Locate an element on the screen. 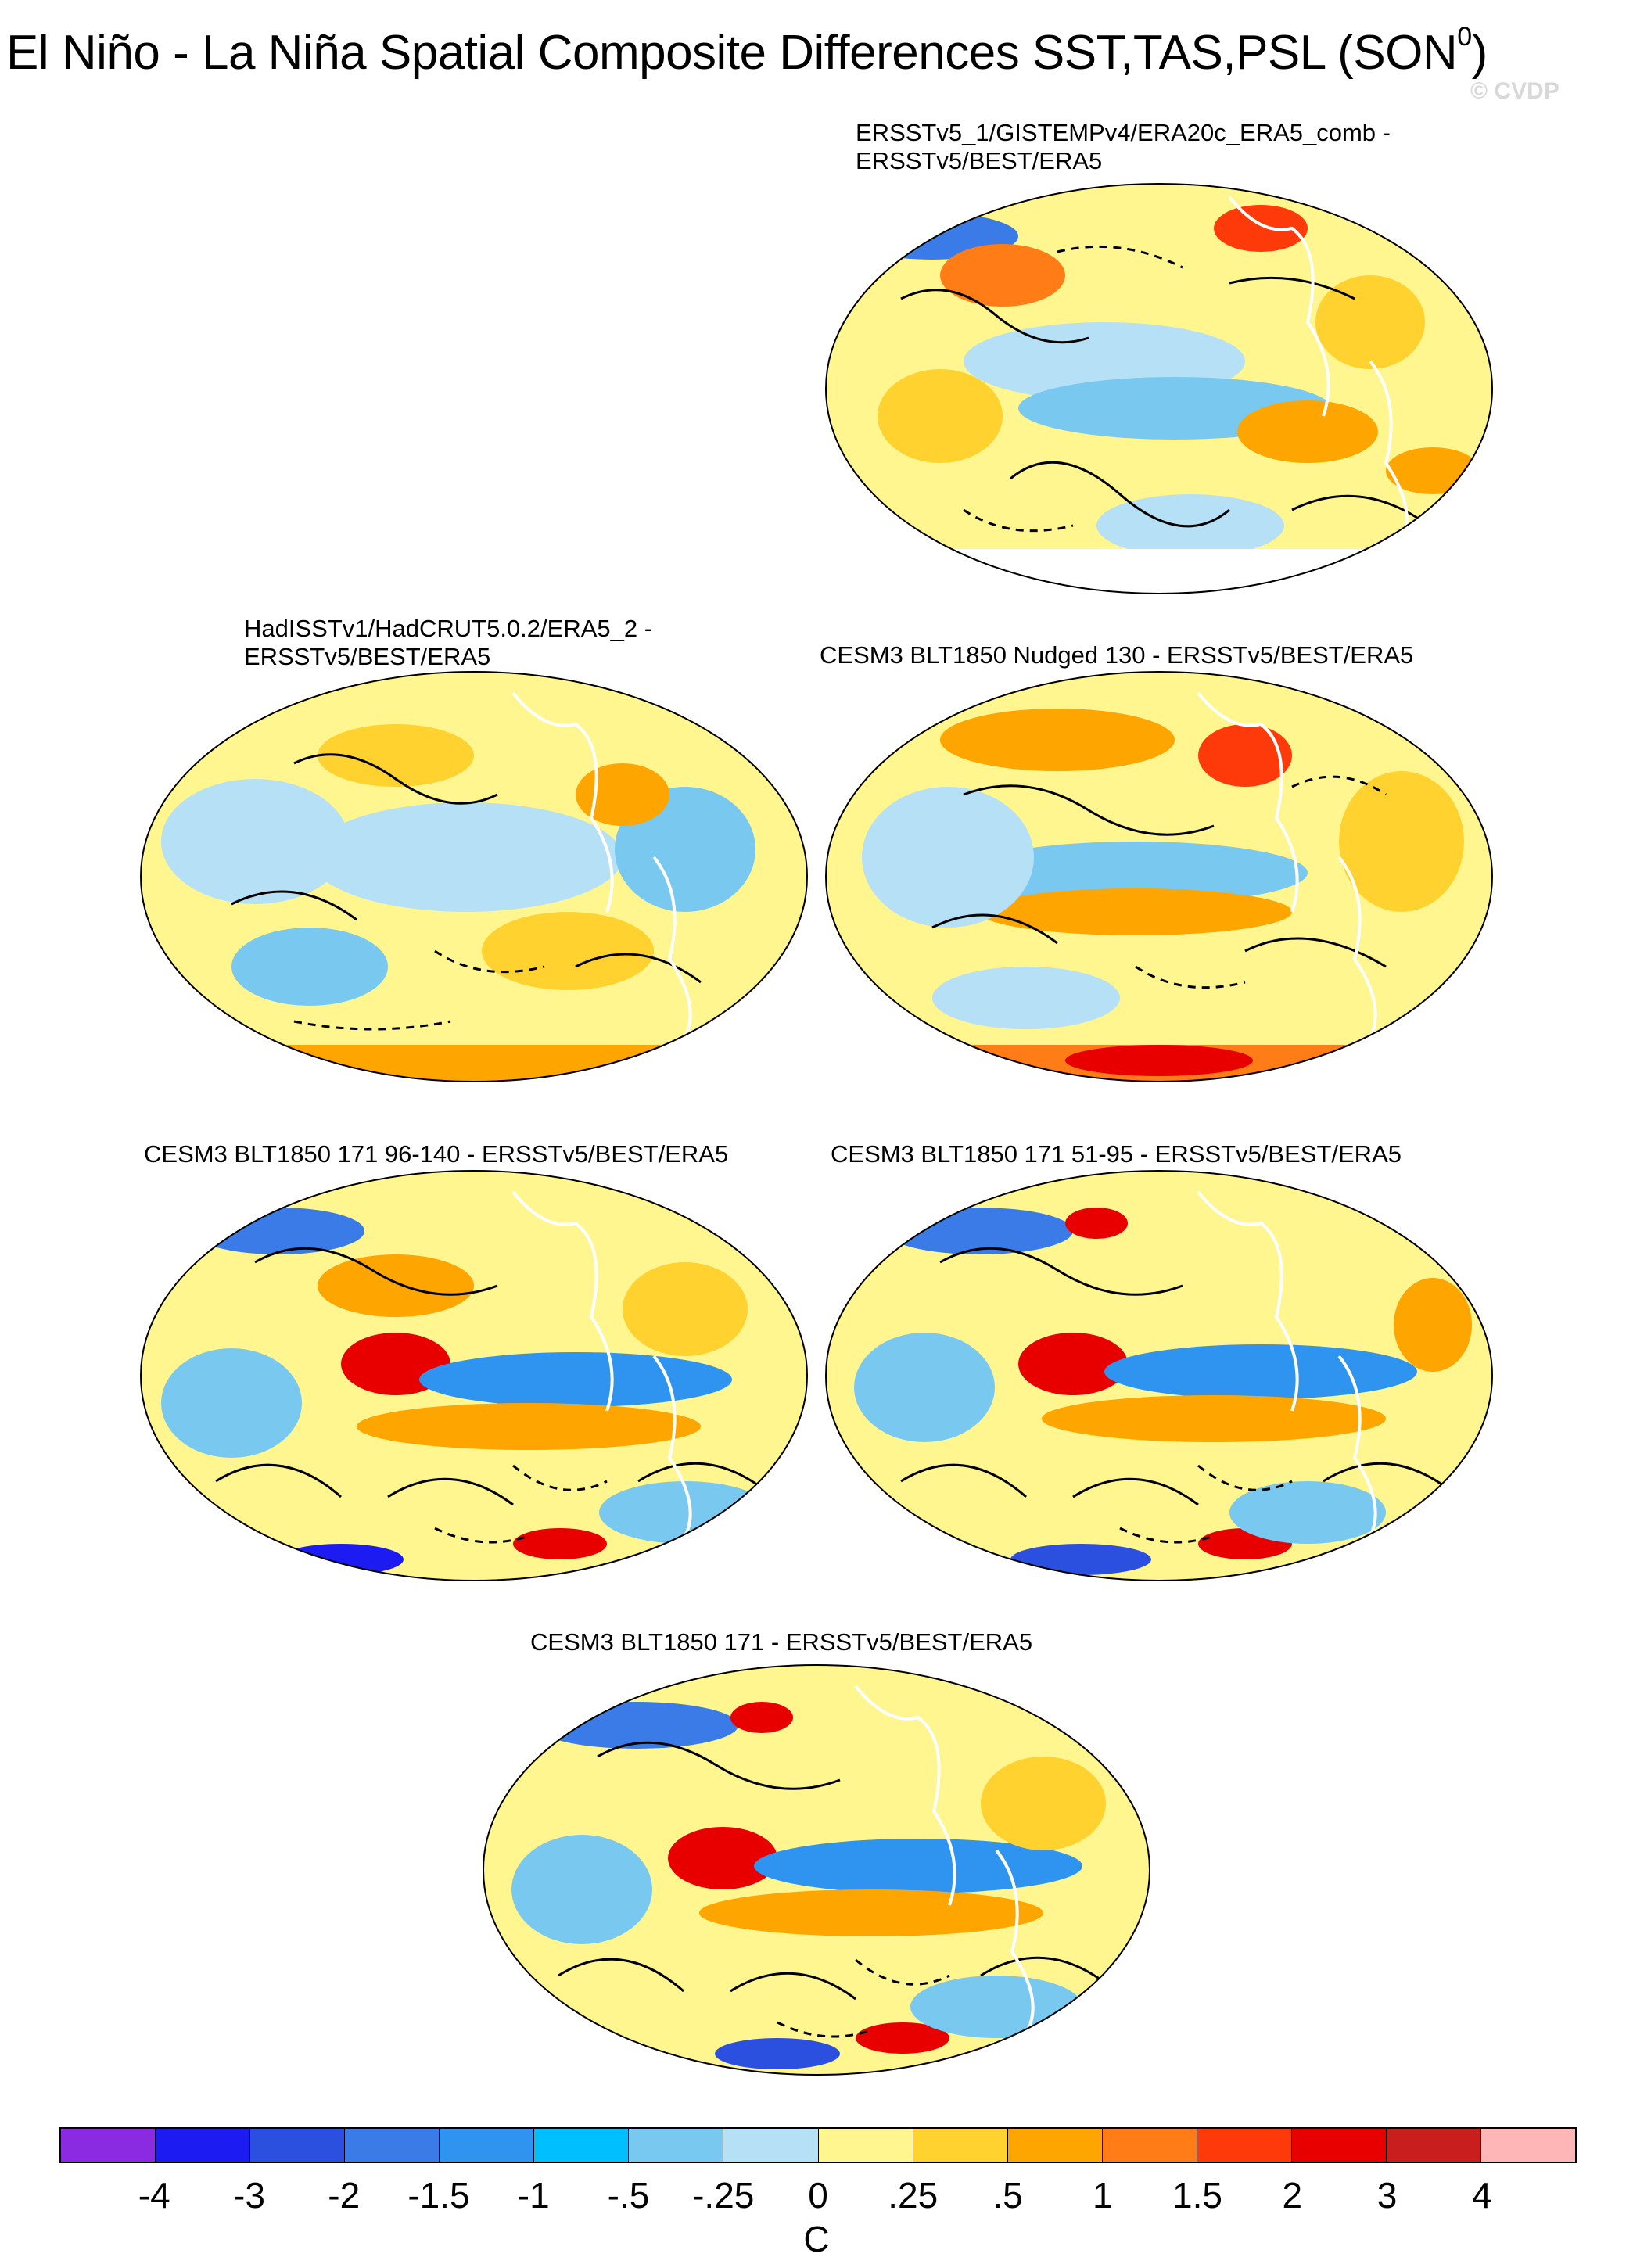 Image resolution: width=1633 pixels, height=2268 pixels. colorbar-tick-label: -1.5 is located at coordinates (438, 2196).